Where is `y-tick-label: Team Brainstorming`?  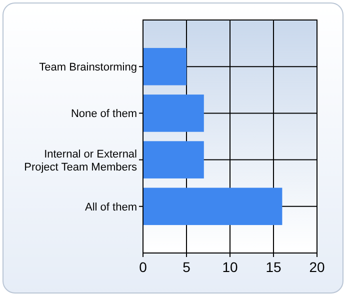
y-tick-label: Team Brainstorming is located at coordinates (88, 68).